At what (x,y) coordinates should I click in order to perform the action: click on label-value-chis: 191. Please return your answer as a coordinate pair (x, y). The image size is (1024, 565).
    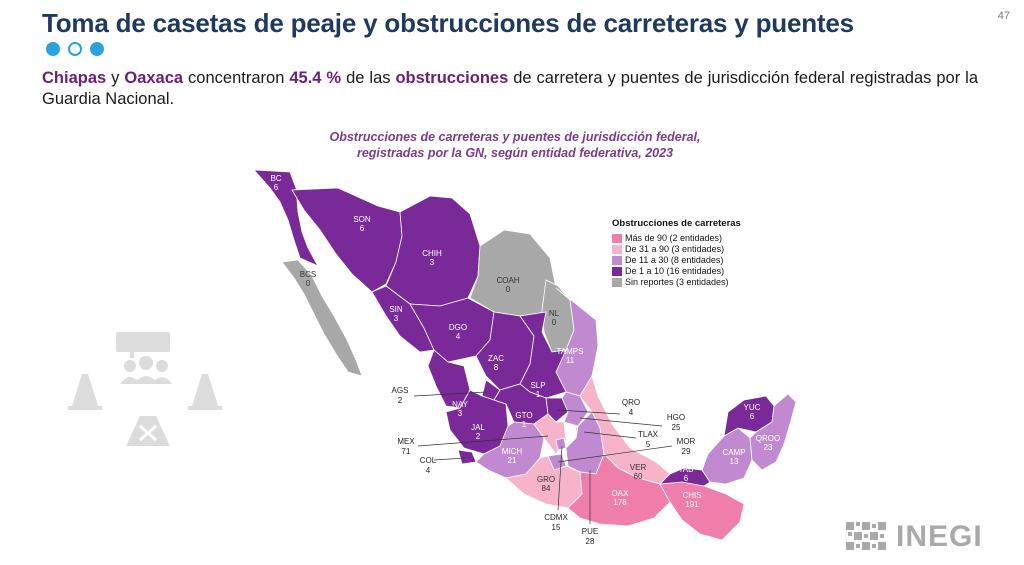
    Looking at the image, I should click on (692, 504).